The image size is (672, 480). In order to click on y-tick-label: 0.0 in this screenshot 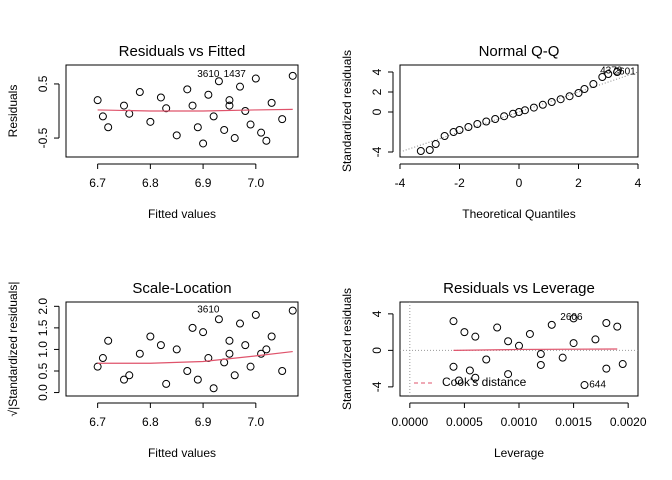, I will do `click(43, 392)`.